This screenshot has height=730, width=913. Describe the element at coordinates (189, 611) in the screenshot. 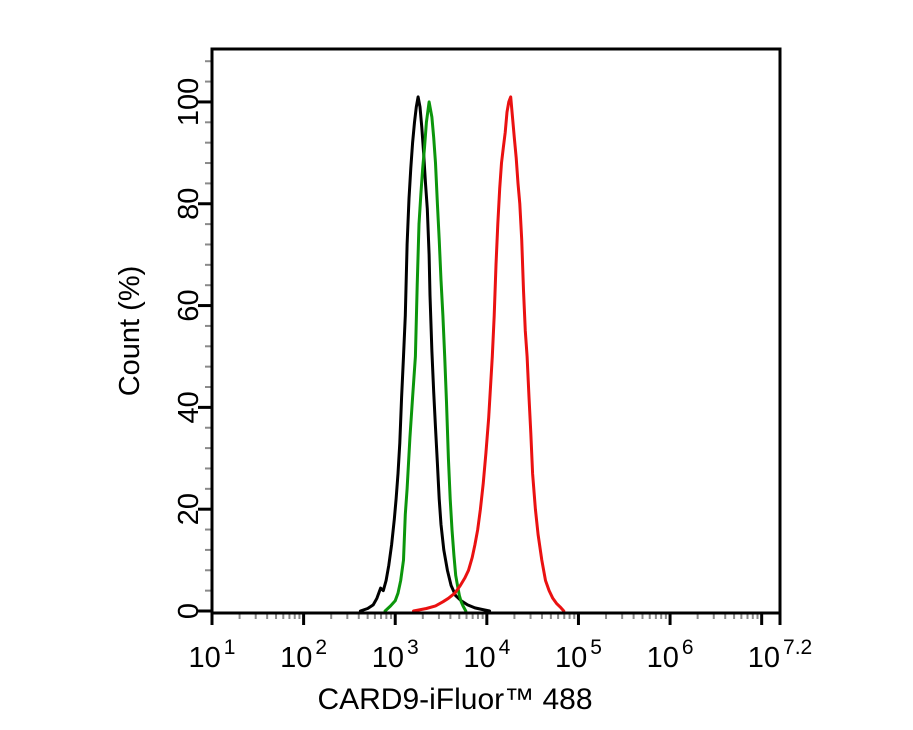

I see `y-tick-label: 0` at that location.